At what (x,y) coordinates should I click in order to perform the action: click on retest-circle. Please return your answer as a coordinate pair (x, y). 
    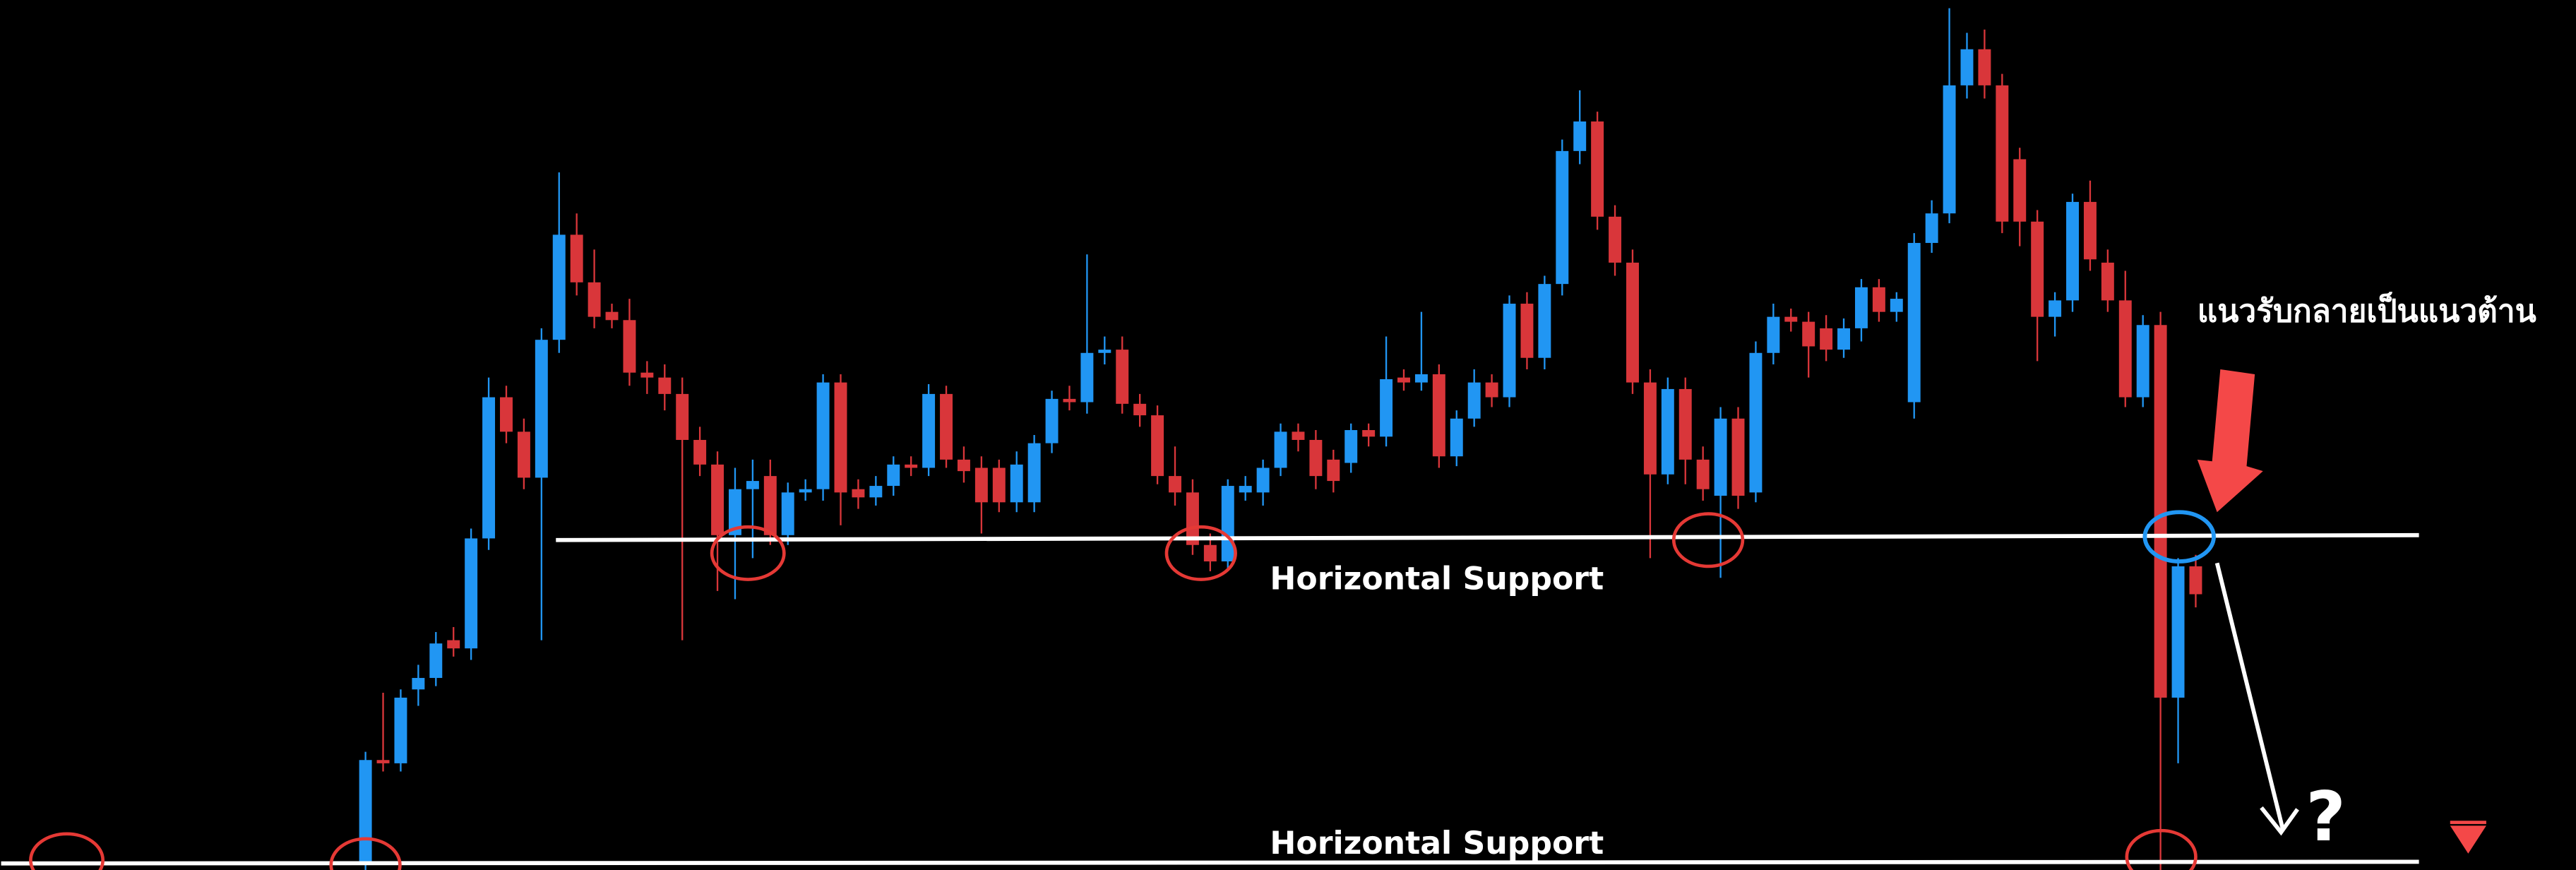
    Looking at the image, I should click on (2179, 537).